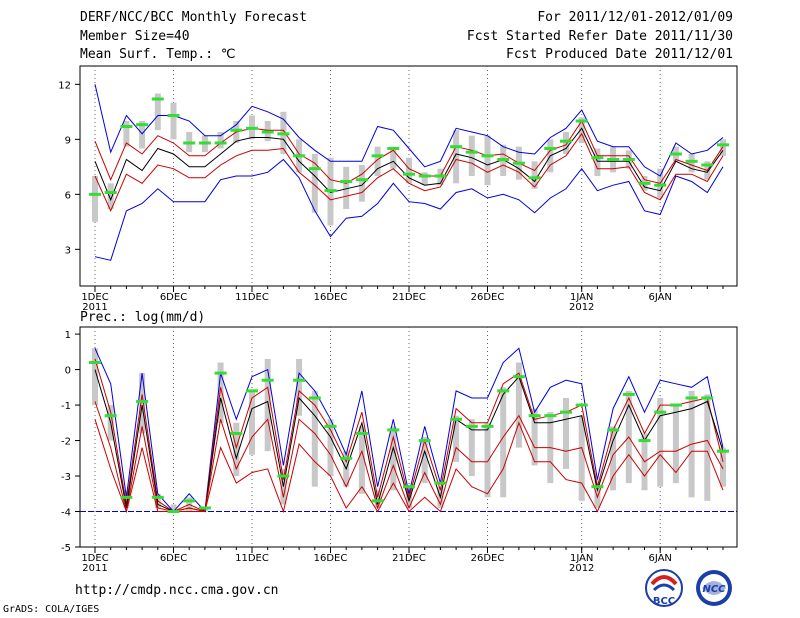  I want to click on member-size-label: Member Size=40, so click(135, 36).